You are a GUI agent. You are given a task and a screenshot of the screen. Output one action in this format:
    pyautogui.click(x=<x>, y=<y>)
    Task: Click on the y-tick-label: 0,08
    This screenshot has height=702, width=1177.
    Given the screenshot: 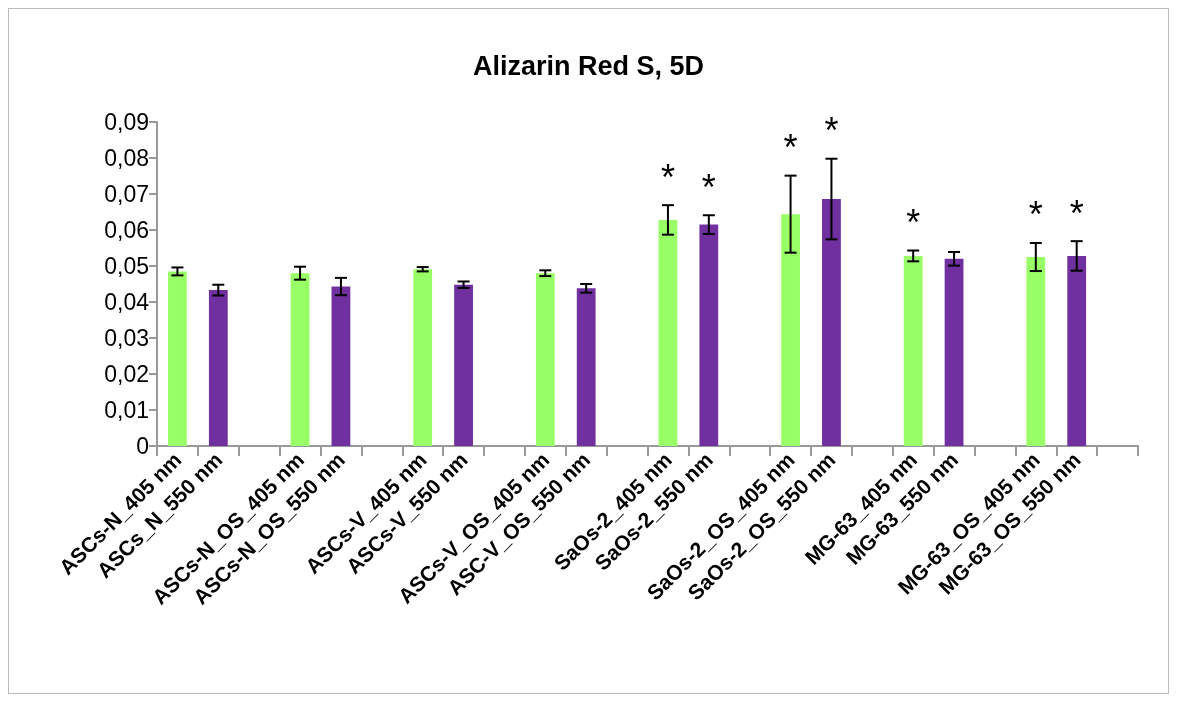 What is the action you would take?
    pyautogui.click(x=126, y=158)
    